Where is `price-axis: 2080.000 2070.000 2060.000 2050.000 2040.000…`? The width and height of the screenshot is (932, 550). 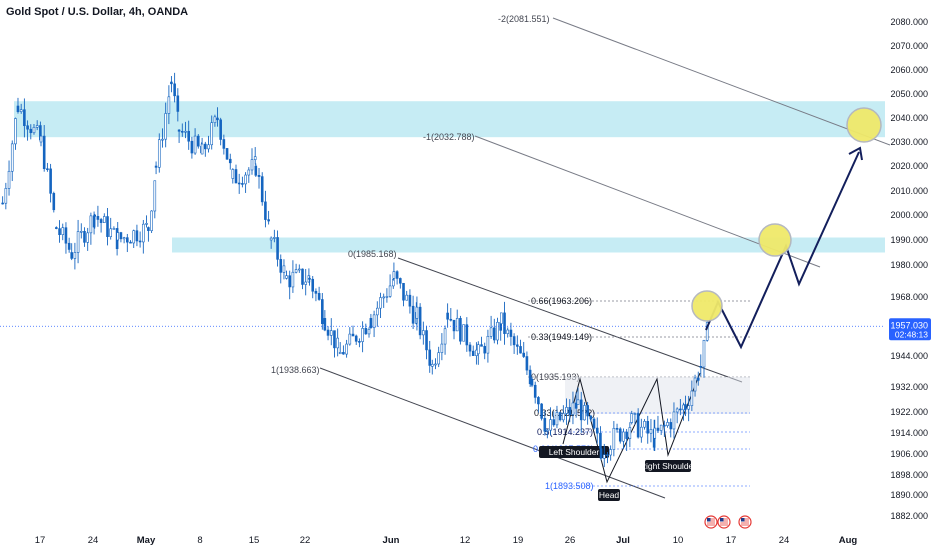 price-axis: 2080.000 2070.000 2060.000 2050.000 2040.000… is located at coordinates (910, 269).